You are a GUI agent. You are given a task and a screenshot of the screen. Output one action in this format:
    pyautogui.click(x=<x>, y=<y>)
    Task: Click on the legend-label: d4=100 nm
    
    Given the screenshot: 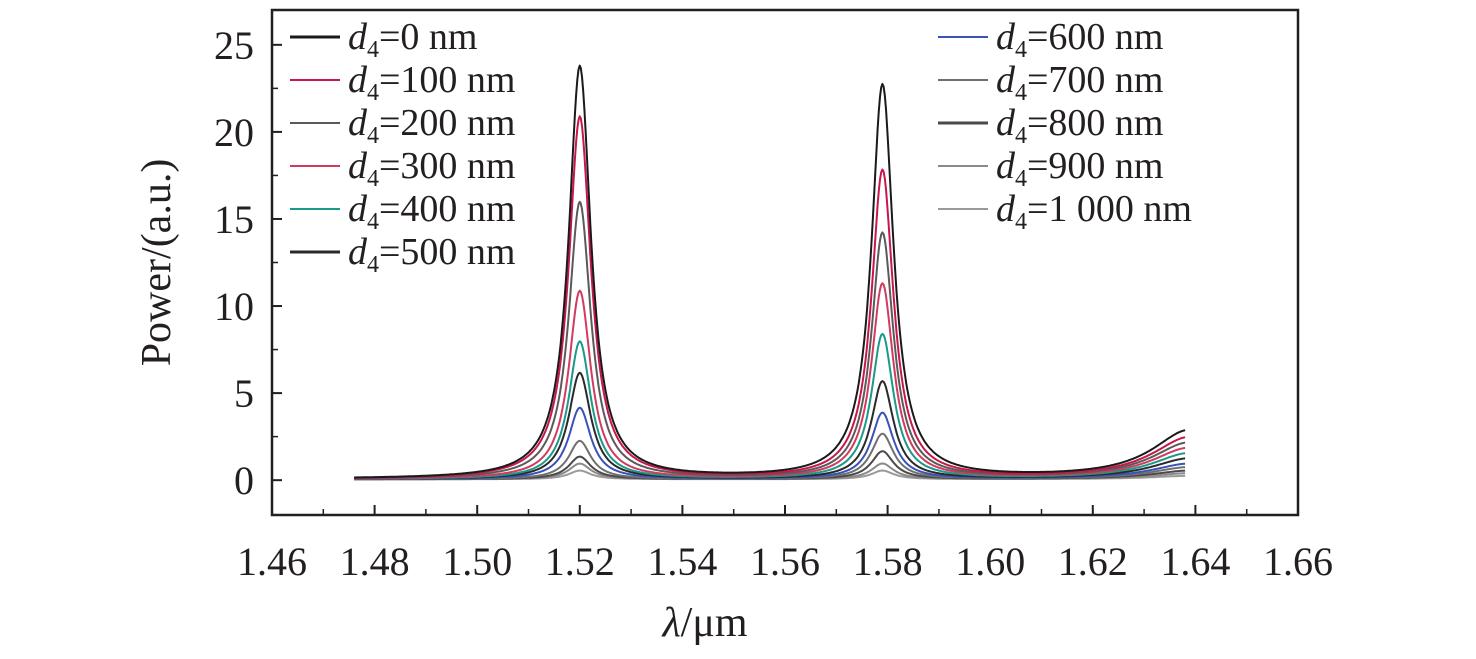 What is the action you would take?
    pyautogui.click(x=432, y=82)
    